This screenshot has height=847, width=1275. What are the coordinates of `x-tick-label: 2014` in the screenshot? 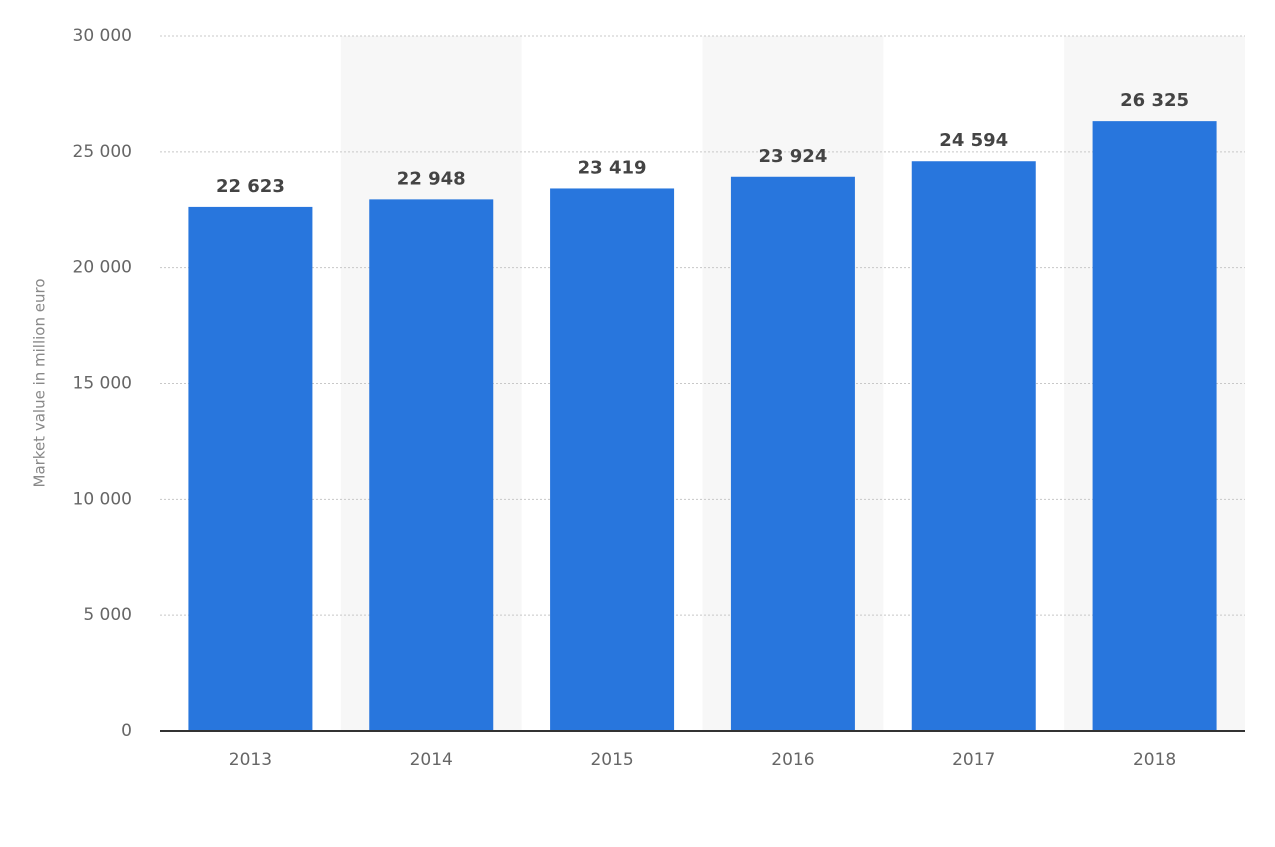 It's located at (431, 760).